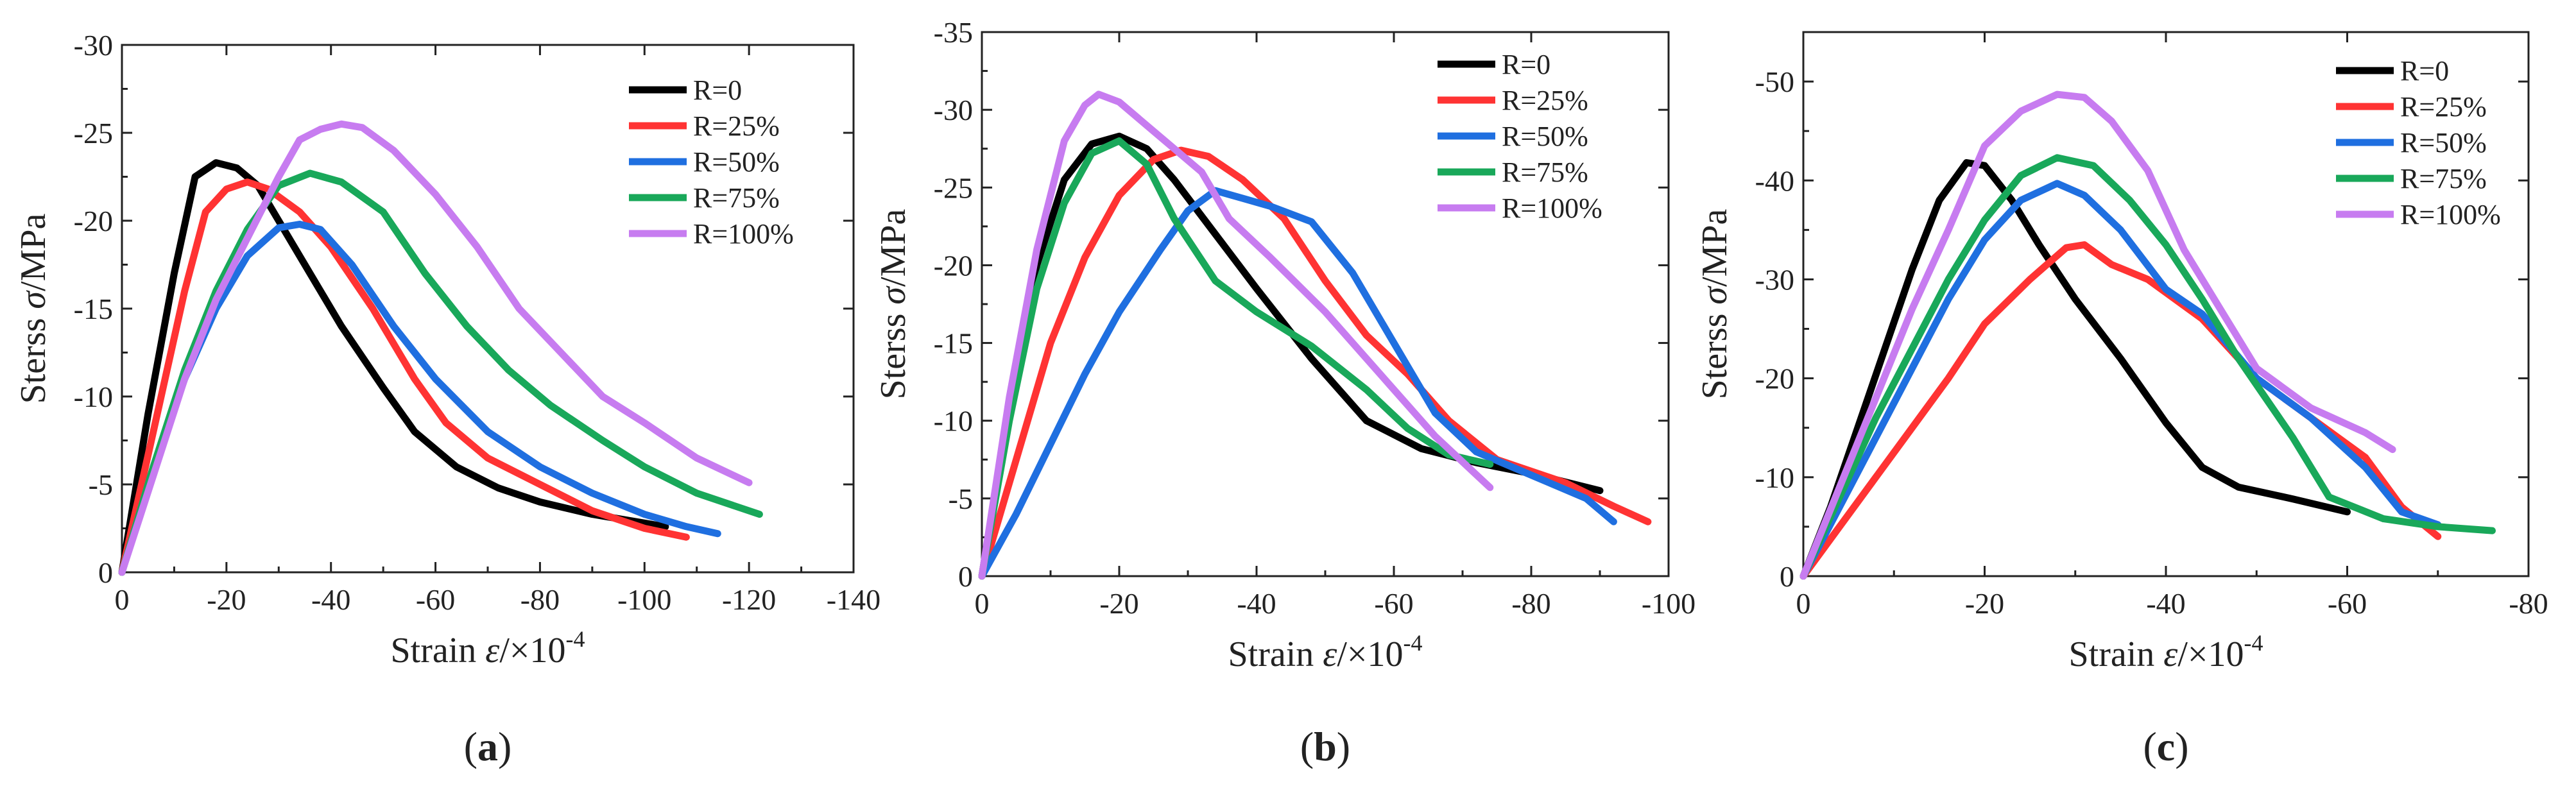 The width and height of the screenshot is (2576, 793). Describe the element at coordinates (1774, 180) in the screenshot. I see `y-tick-label: -40` at that location.